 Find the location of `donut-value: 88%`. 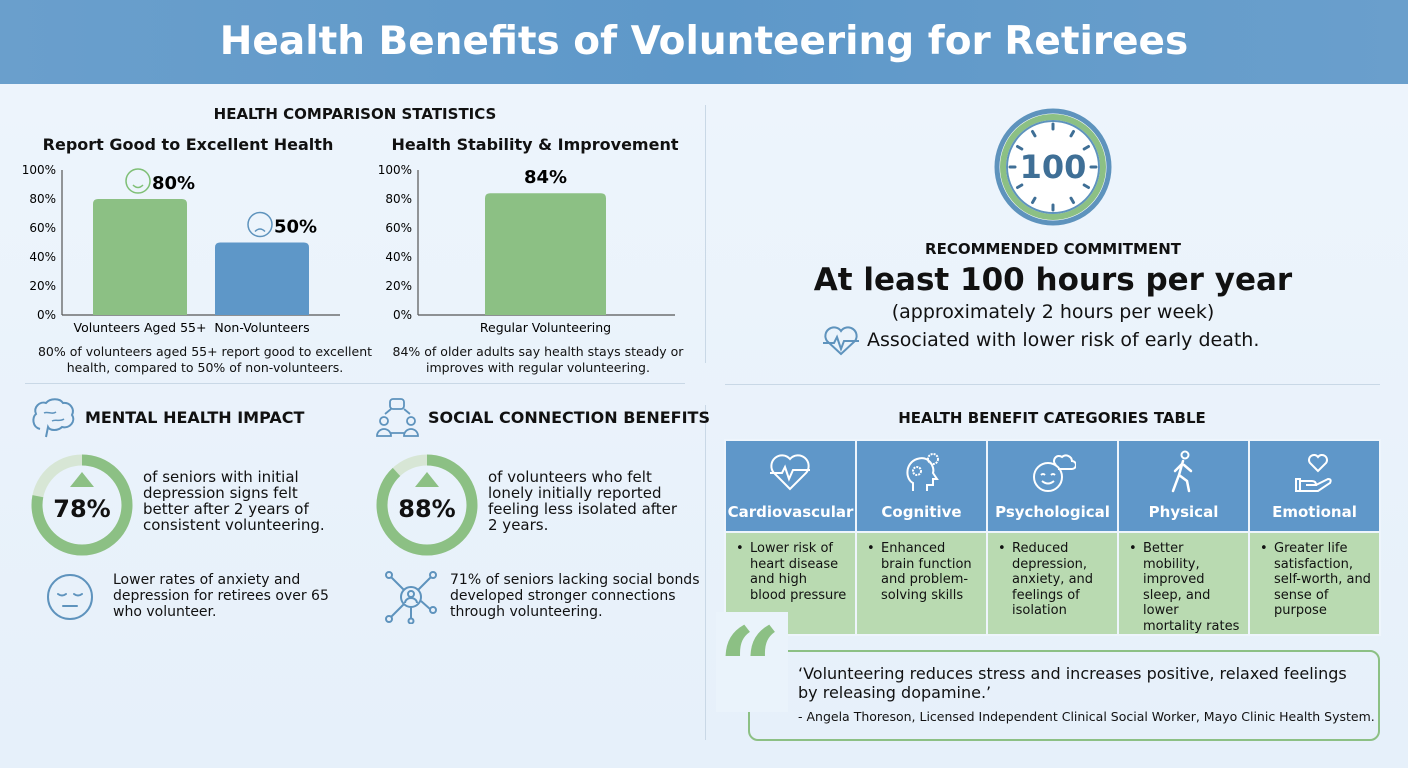

donut-value: 88% is located at coordinates (427, 509).